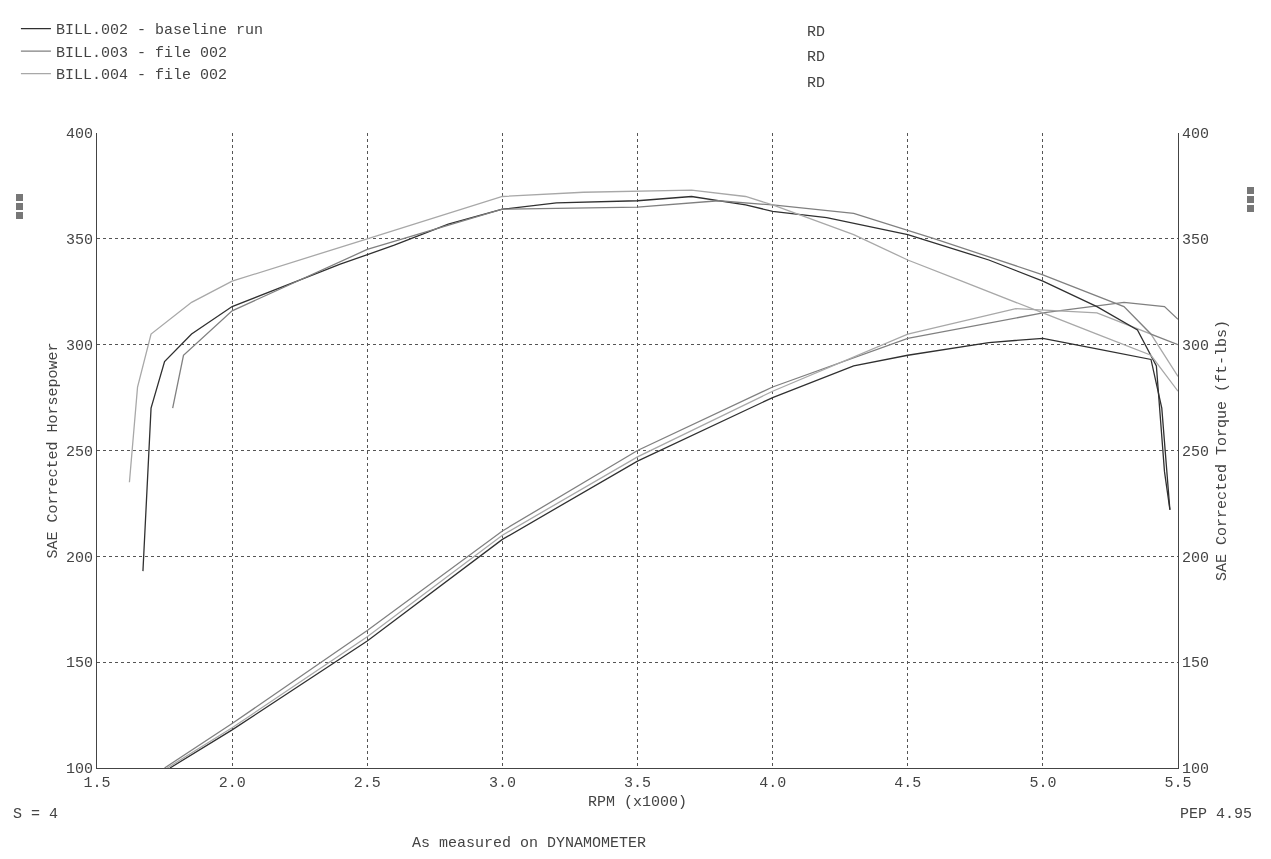 Image resolution: width=1271 pixels, height=859 pixels. Describe the element at coordinates (36, 814) in the screenshot. I see `text: S = 4` at that location.